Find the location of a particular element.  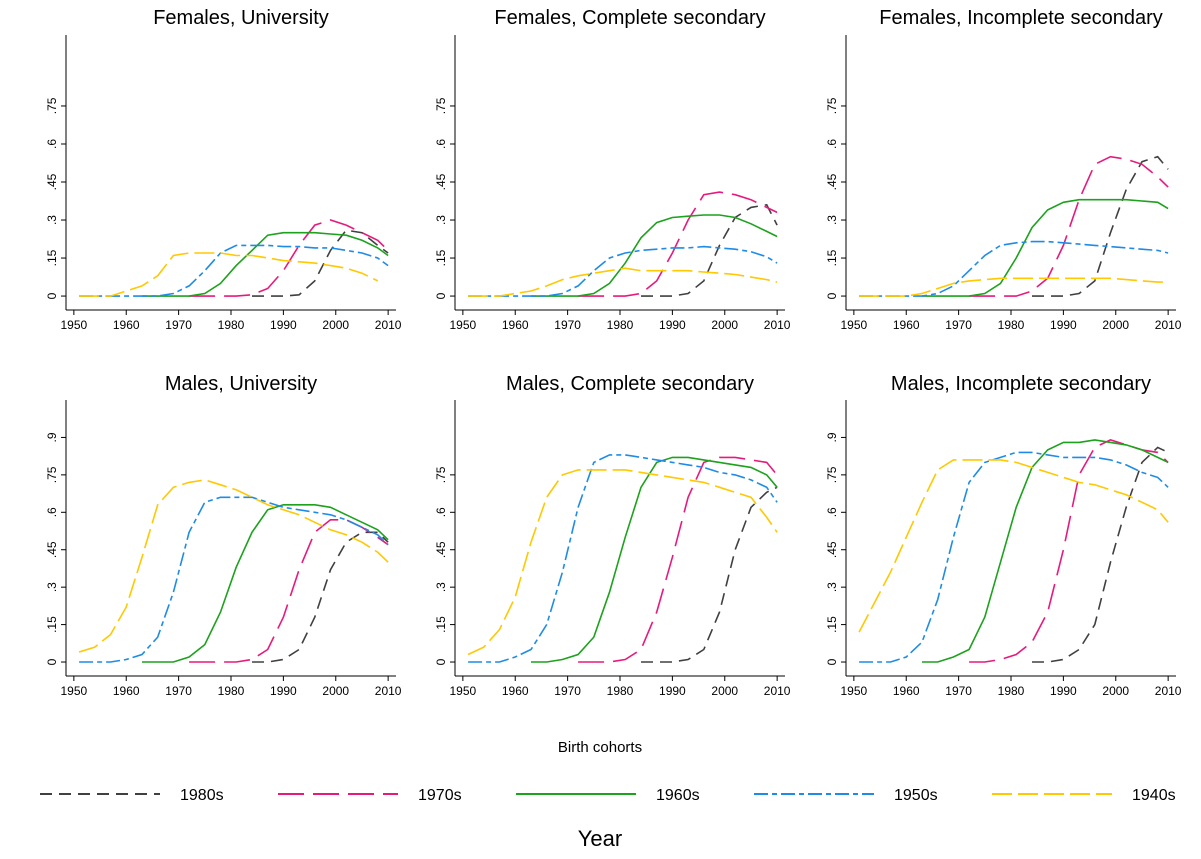

panel-title: Females, Incomplete secondary is located at coordinates (1020, 18).